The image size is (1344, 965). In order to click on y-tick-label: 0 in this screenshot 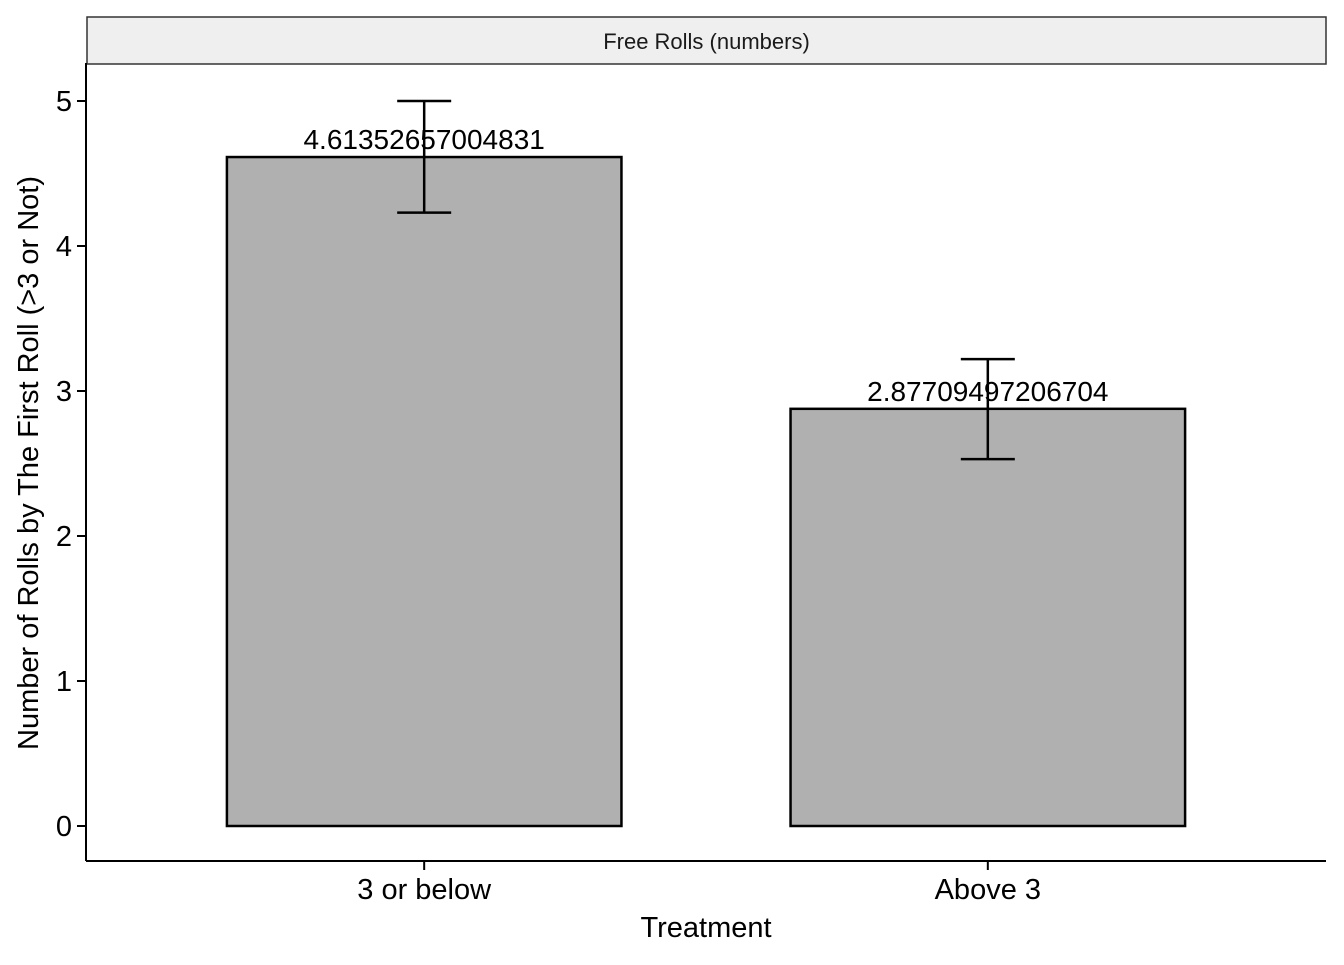, I will do `click(64, 827)`.